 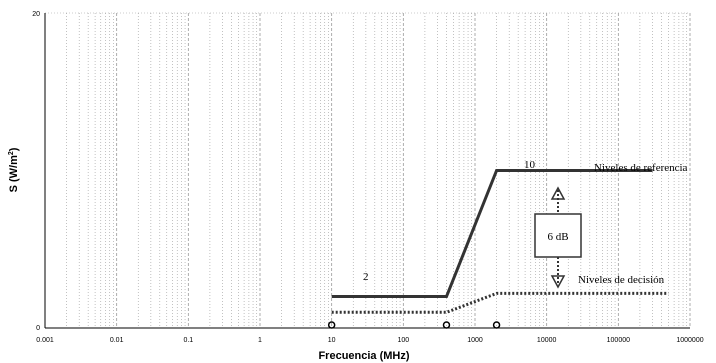 What do you see at coordinates (621, 280) in the screenshot?
I see `decision-levels-label: Niveles de decisión` at bounding box center [621, 280].